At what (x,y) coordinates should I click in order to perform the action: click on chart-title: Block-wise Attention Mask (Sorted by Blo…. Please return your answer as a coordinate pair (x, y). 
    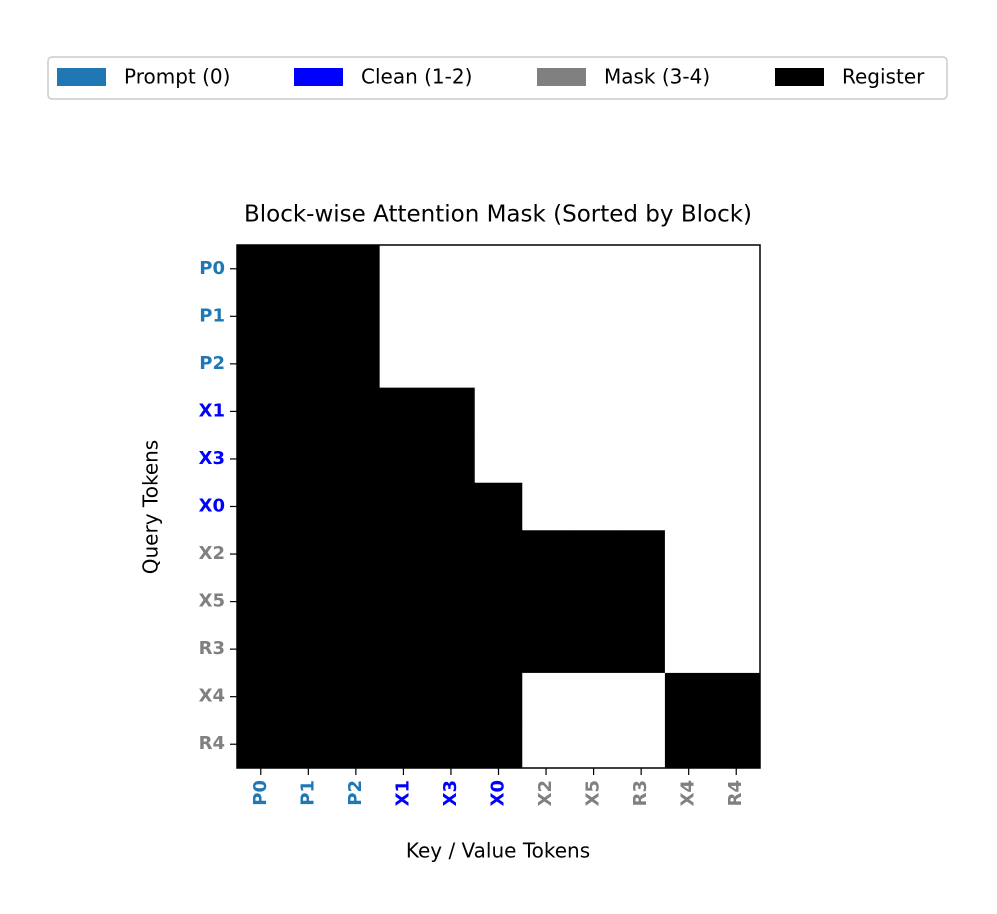
    Looking at the image, I should click on (498, 215).